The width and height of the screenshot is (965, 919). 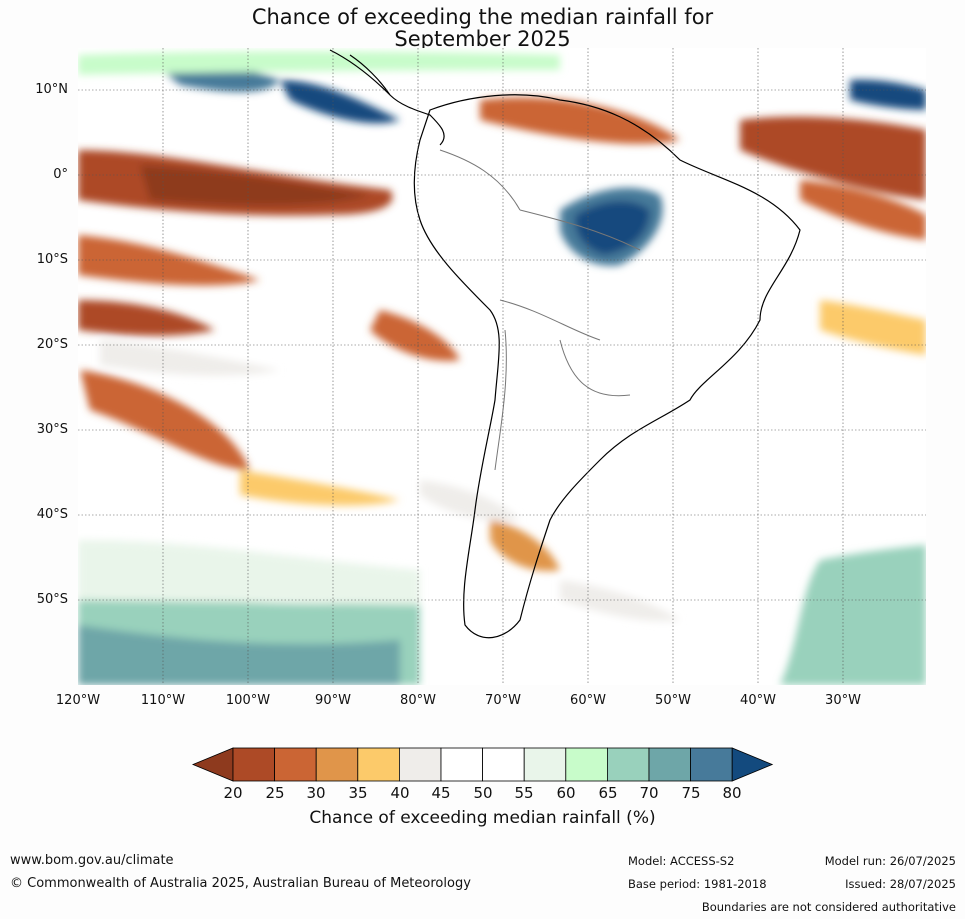 I want to click on lat-label: 10°S, so click(x=52, y=259).